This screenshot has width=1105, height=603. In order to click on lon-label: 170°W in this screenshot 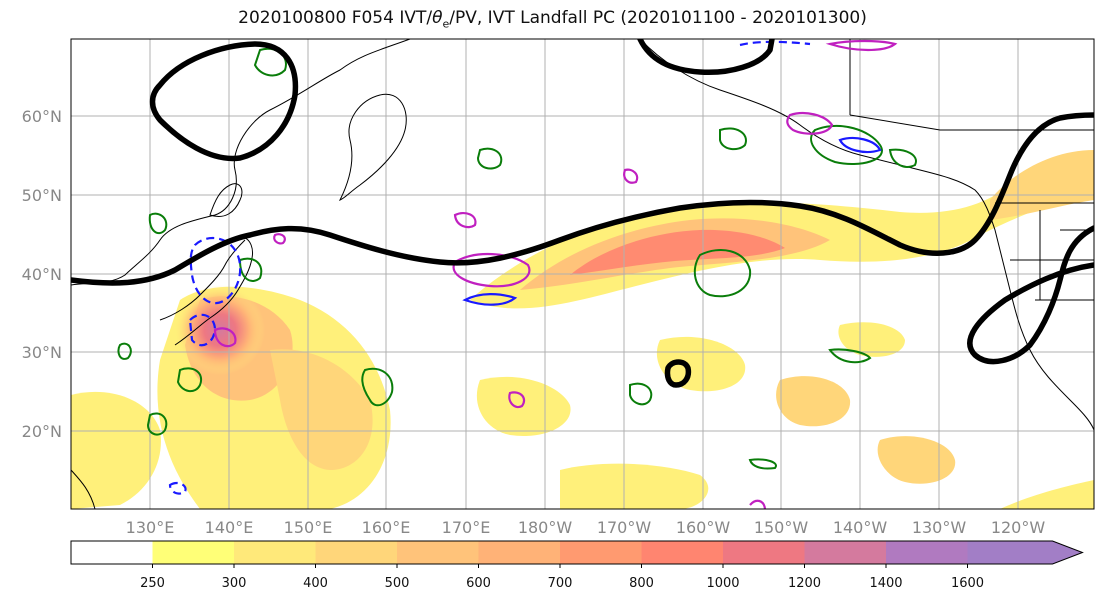, I will do `click(624, 527)`.